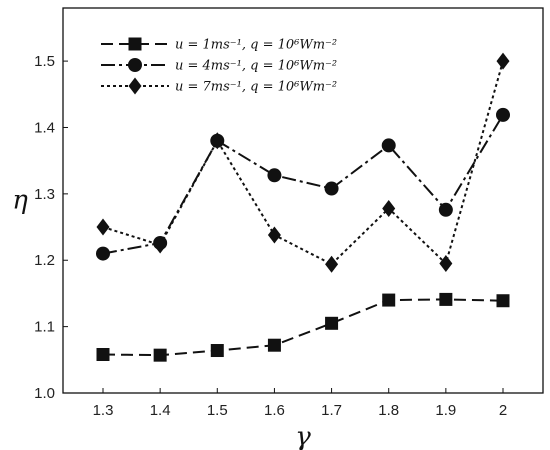  I want to click on y-tick-label: 1.0, so click(44, 393).